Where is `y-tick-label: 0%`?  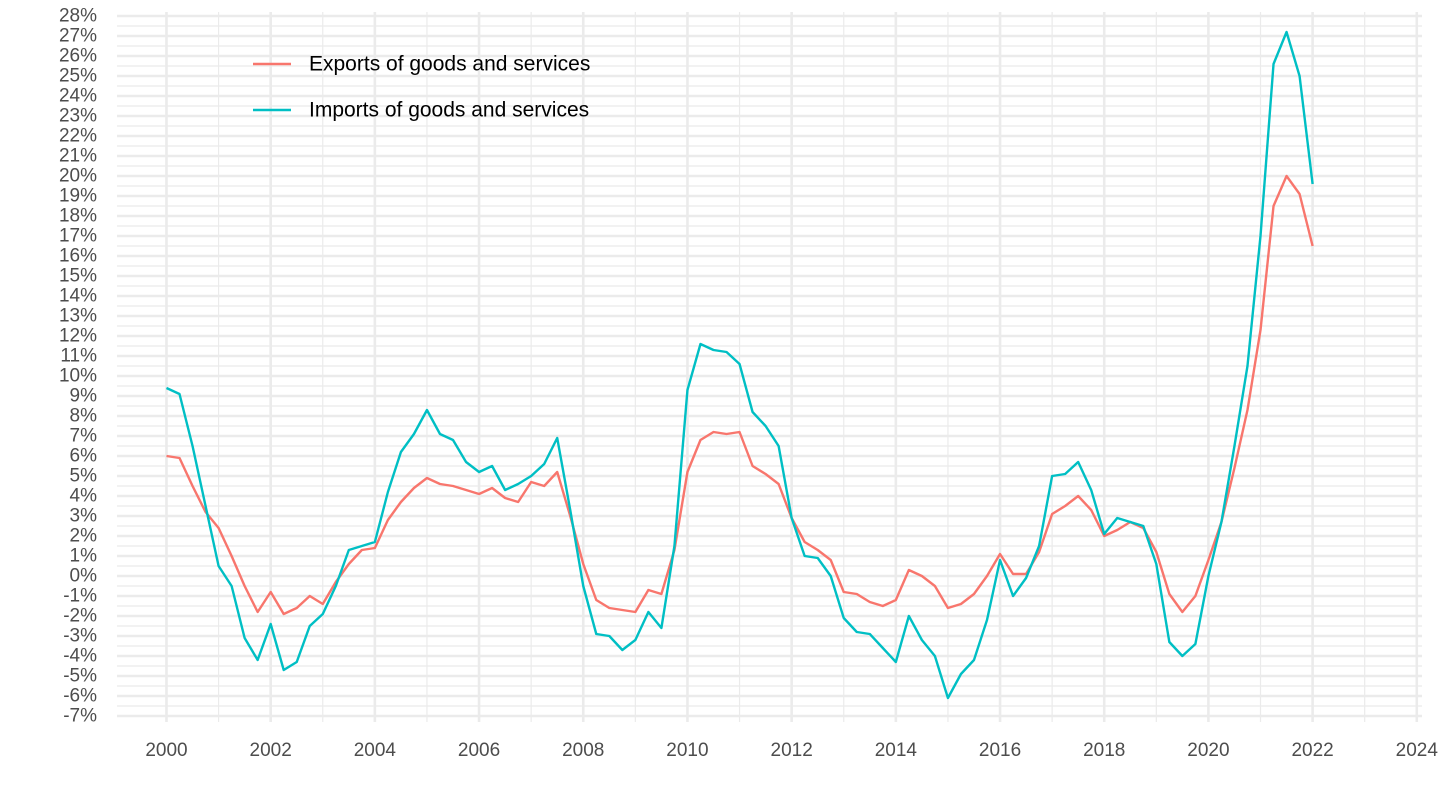
y-tick-label: 0% is located at coordinates (84, 576).